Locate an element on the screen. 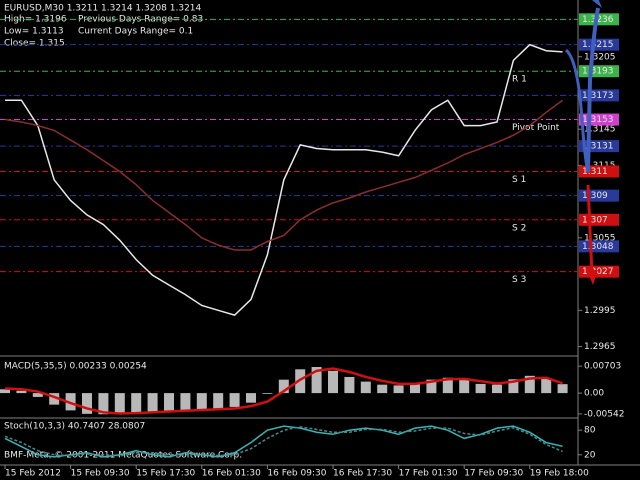  y-tick-label: 1.2965 is located at coordinates (600, 347).